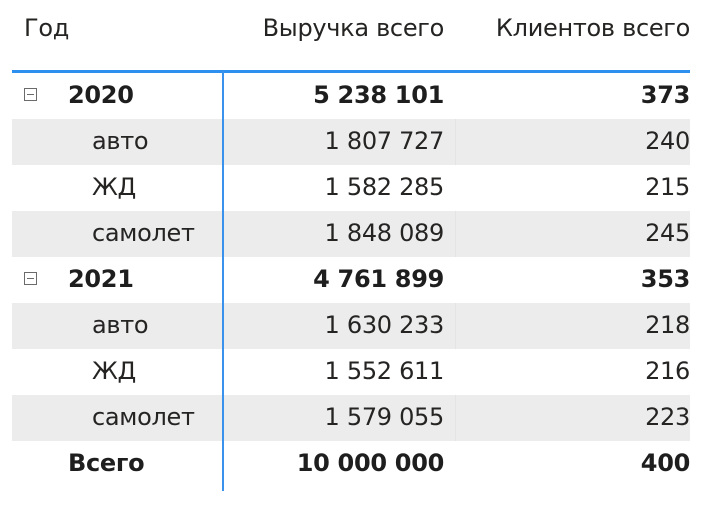 This screenshot has height=506, width=714. I want to click on revenue-value: 1 552 611, so click(384, 371).